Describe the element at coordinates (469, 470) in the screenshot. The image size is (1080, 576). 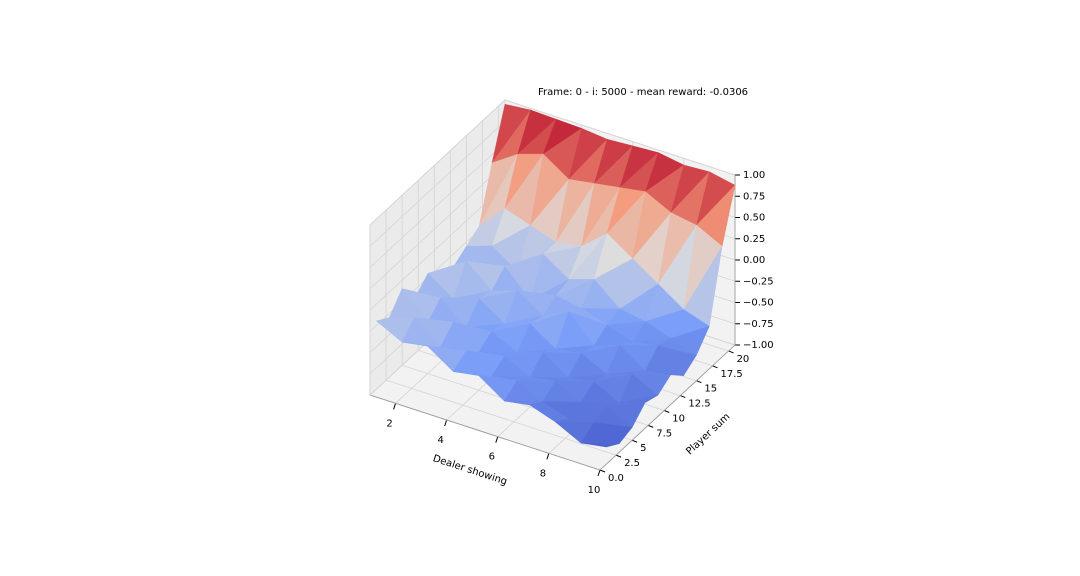
I see `x-axis-label: Dealer showing` at that location.